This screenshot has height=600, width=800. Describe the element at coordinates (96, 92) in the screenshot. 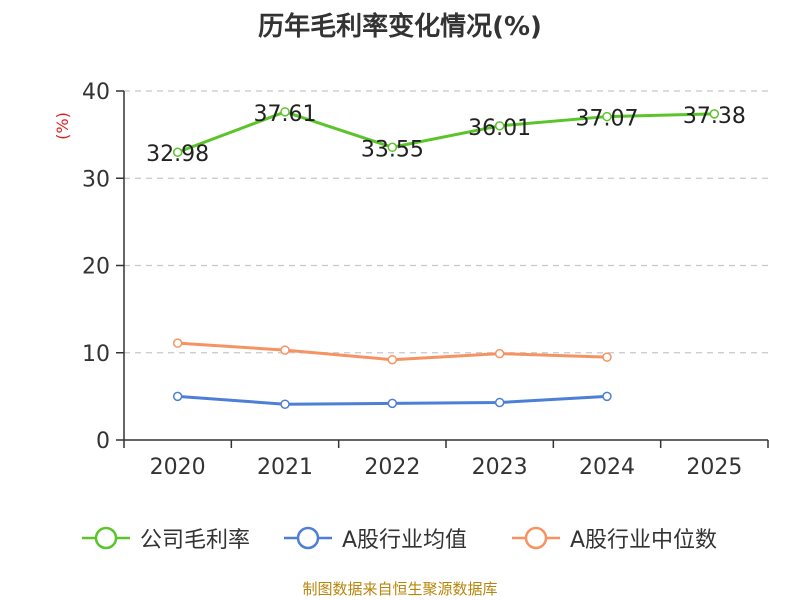

I see `y-tick-label: 40` at that location.